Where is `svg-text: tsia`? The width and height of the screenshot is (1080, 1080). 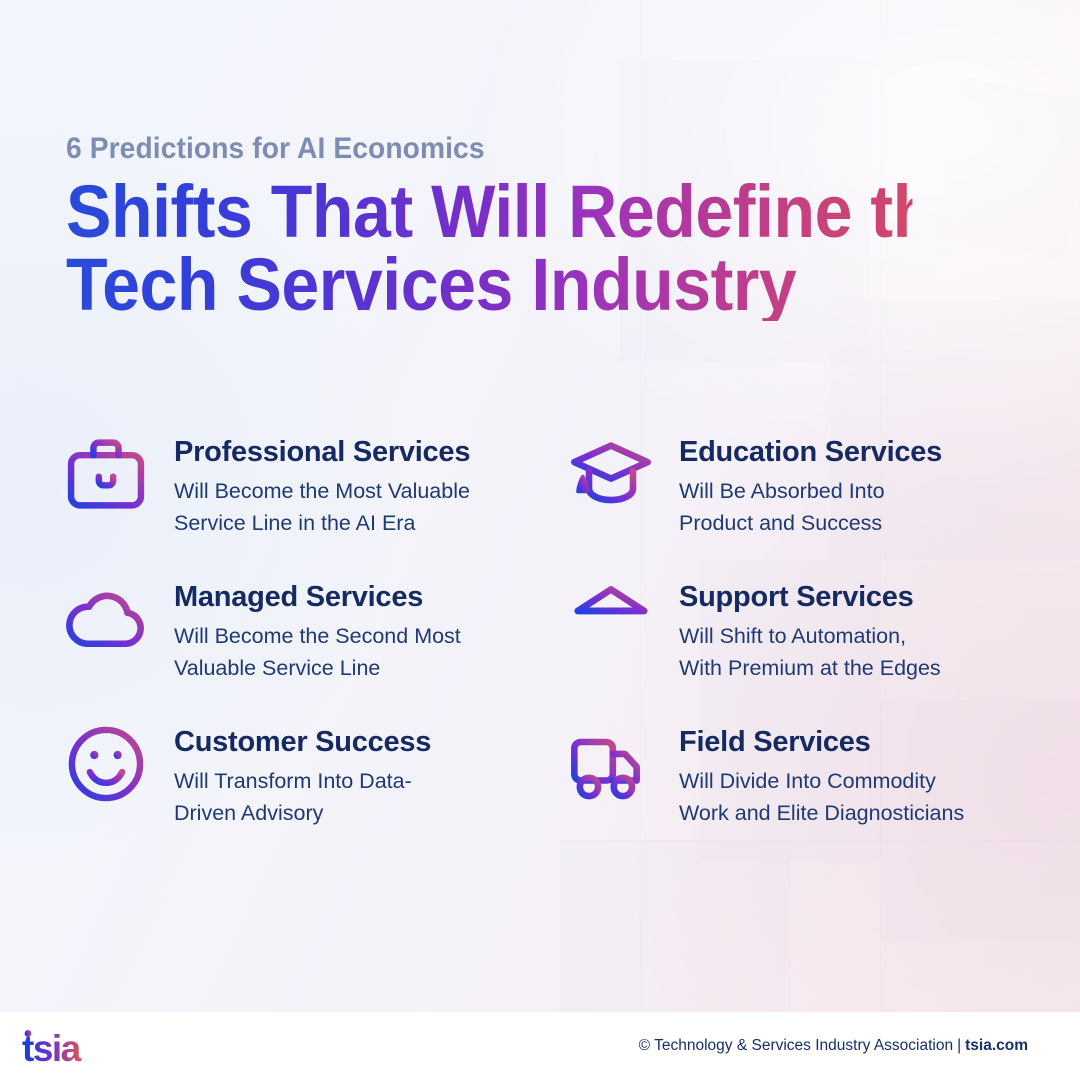
svg-text: tsia is located at coordinates (52, 1048).